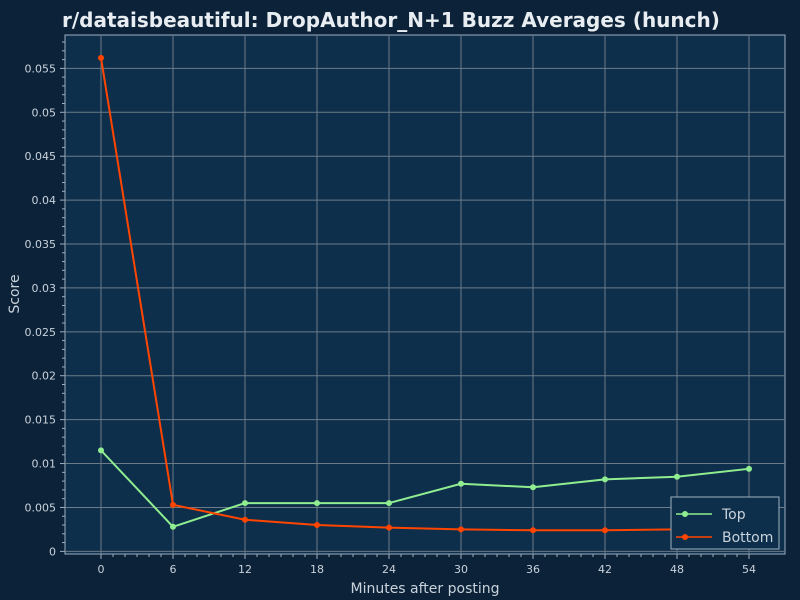  Describe the element at coordinates (424, 589) in the screenshot. I see `x-axis-title: Minutes after posting` at that location.